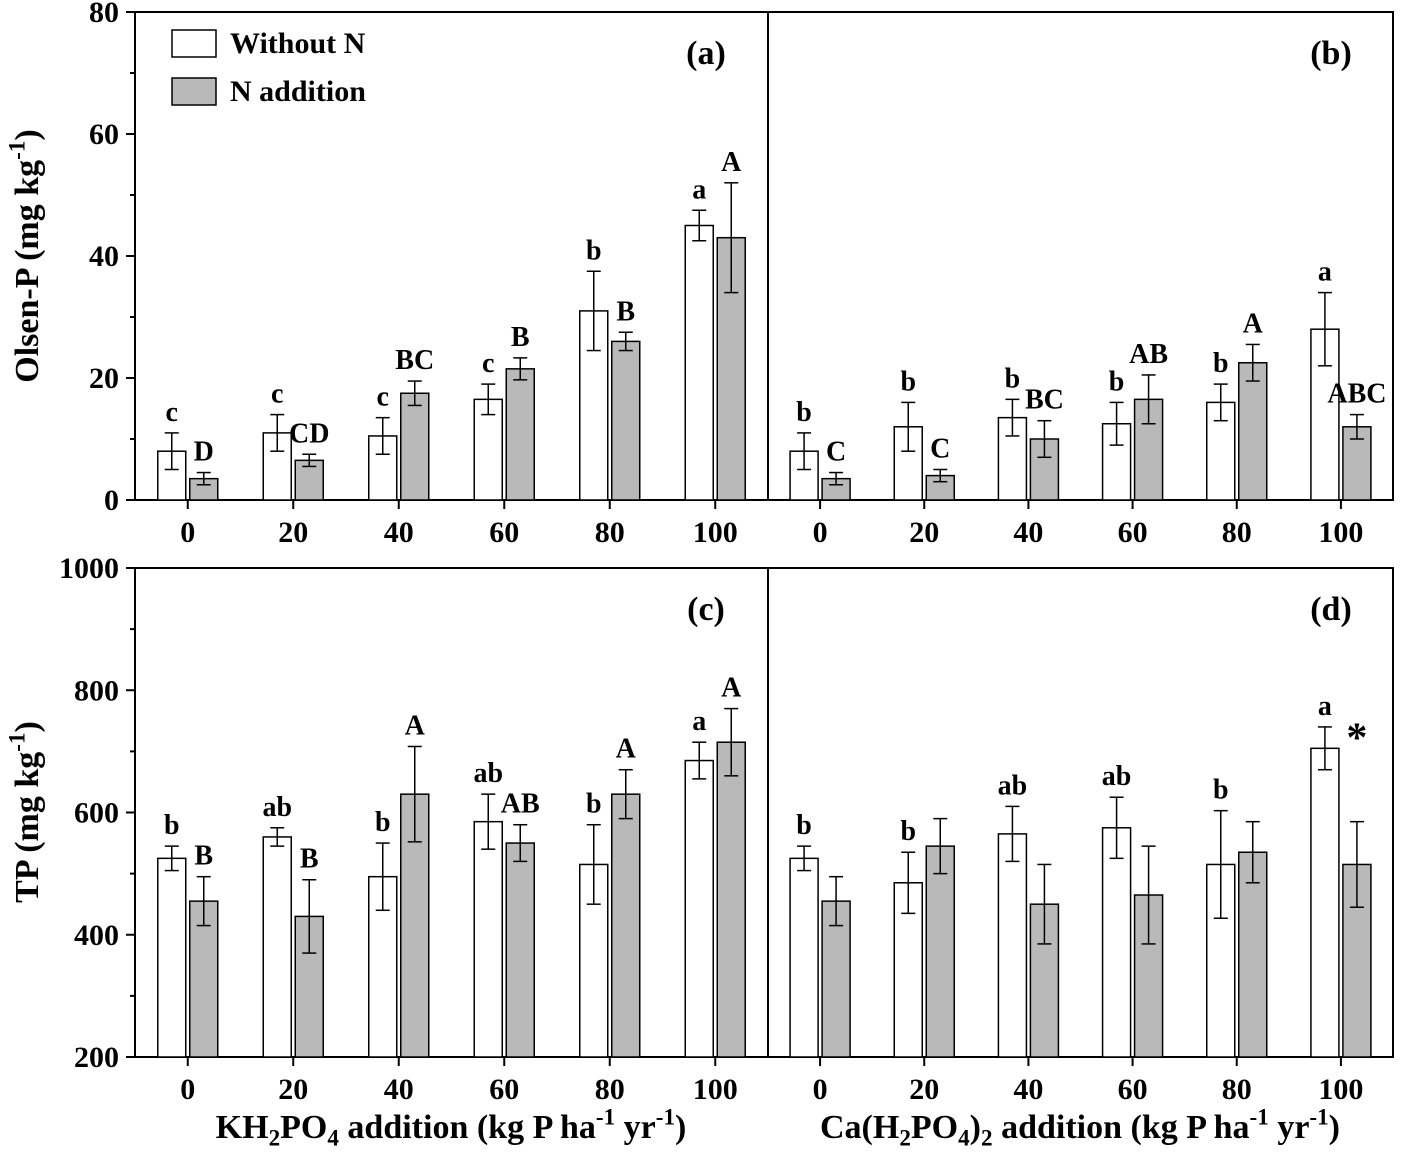 The height and width of the screenshot is (1165, 1401). Describe the element at coordinates (1340, 1089) in the screenshot. I see `x-tick-label: 100` at that location.